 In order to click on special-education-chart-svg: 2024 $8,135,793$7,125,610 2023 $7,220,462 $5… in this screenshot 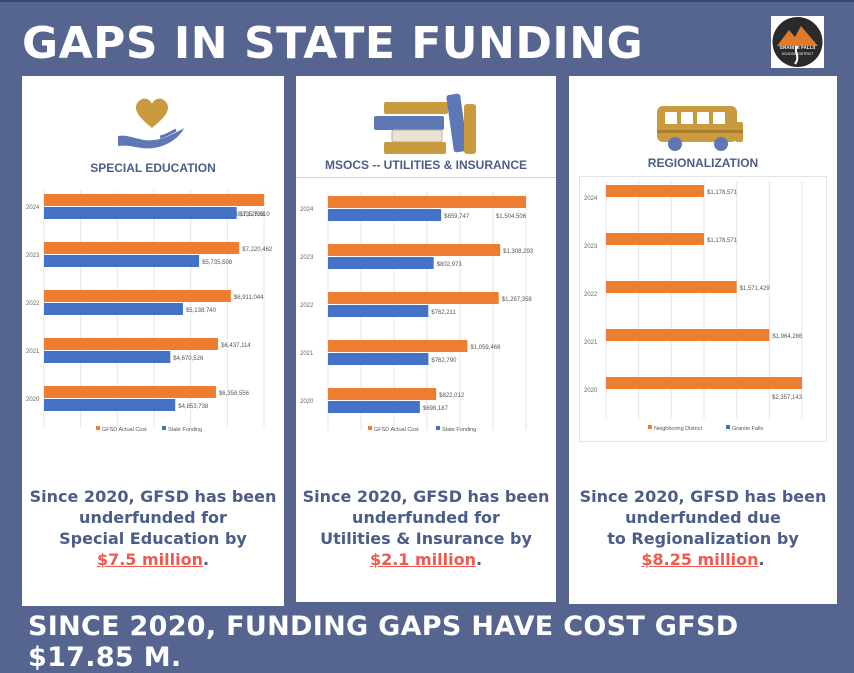, I will do `click(149, 311)`.